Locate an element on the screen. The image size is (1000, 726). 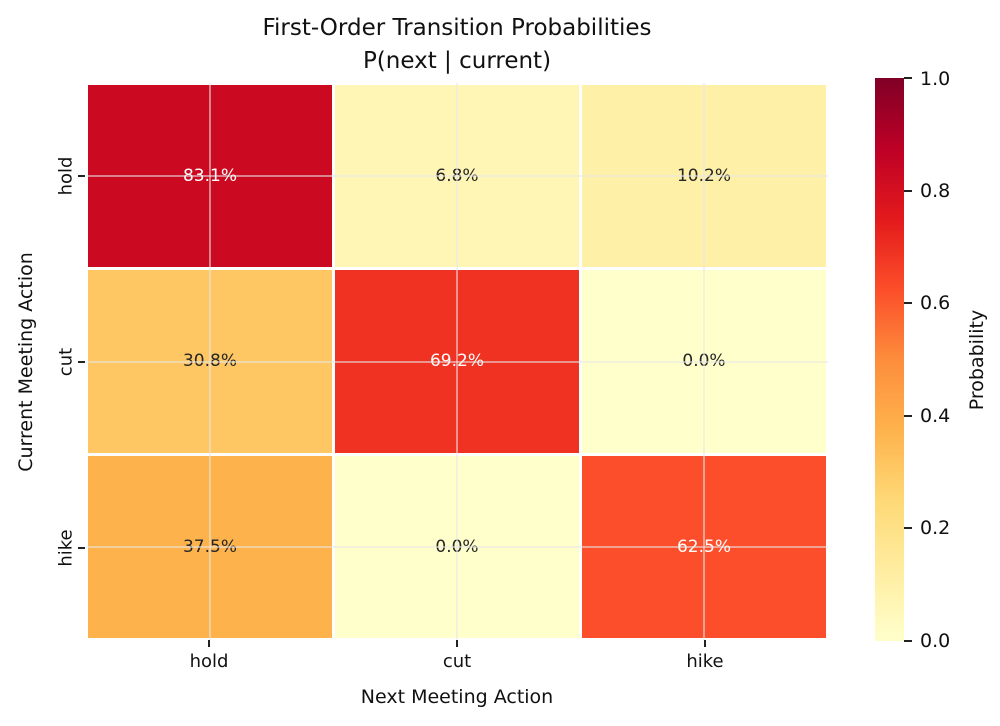
y-axis-label: Current Meeting Action is located at coordinates (26, 362).